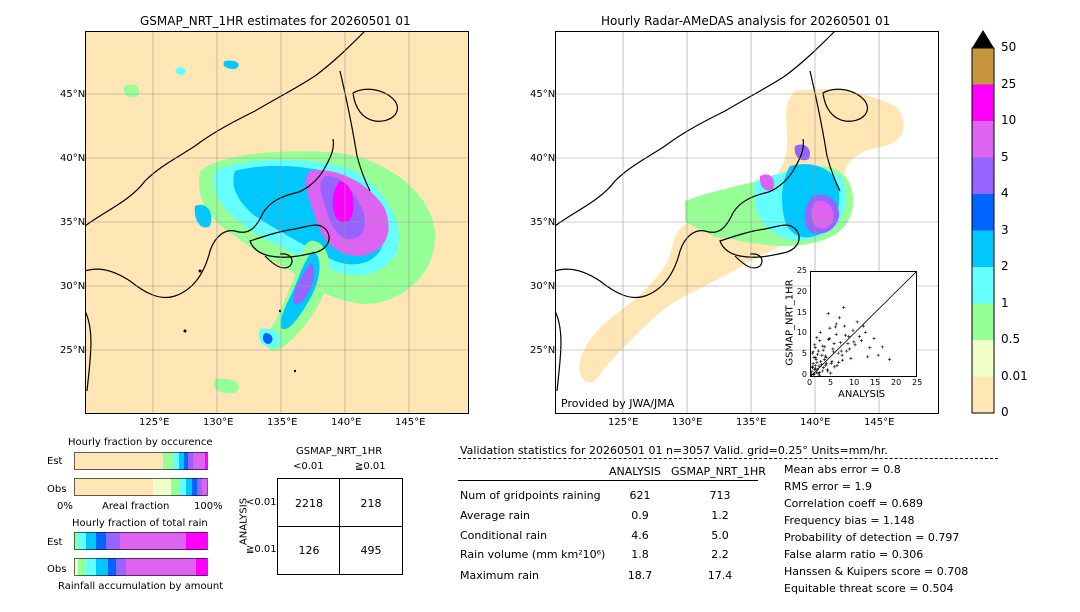 The image size is (1080, 612). I want to click on scatter-xtick: 5, so click(831, 382).